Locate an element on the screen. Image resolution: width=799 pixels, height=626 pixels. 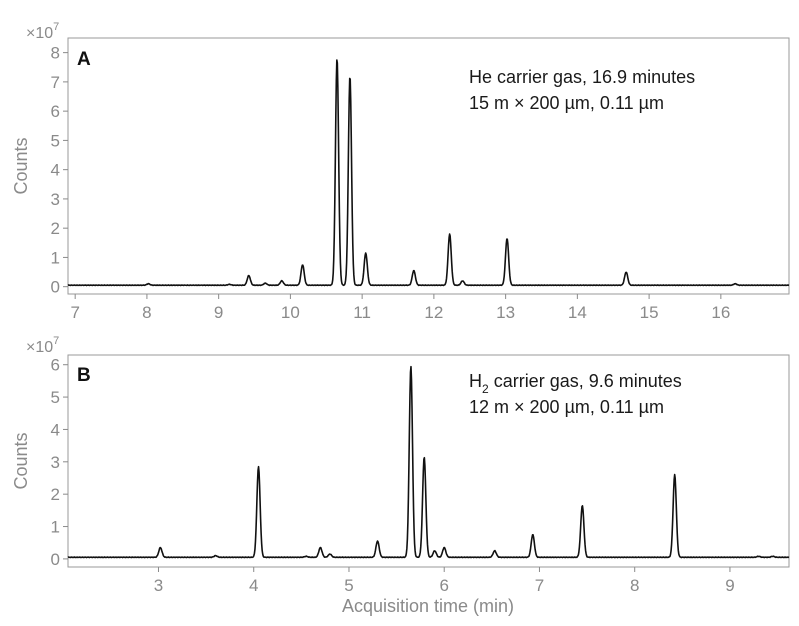
x-tick-label: 13 is located at coordinates (505, 312).